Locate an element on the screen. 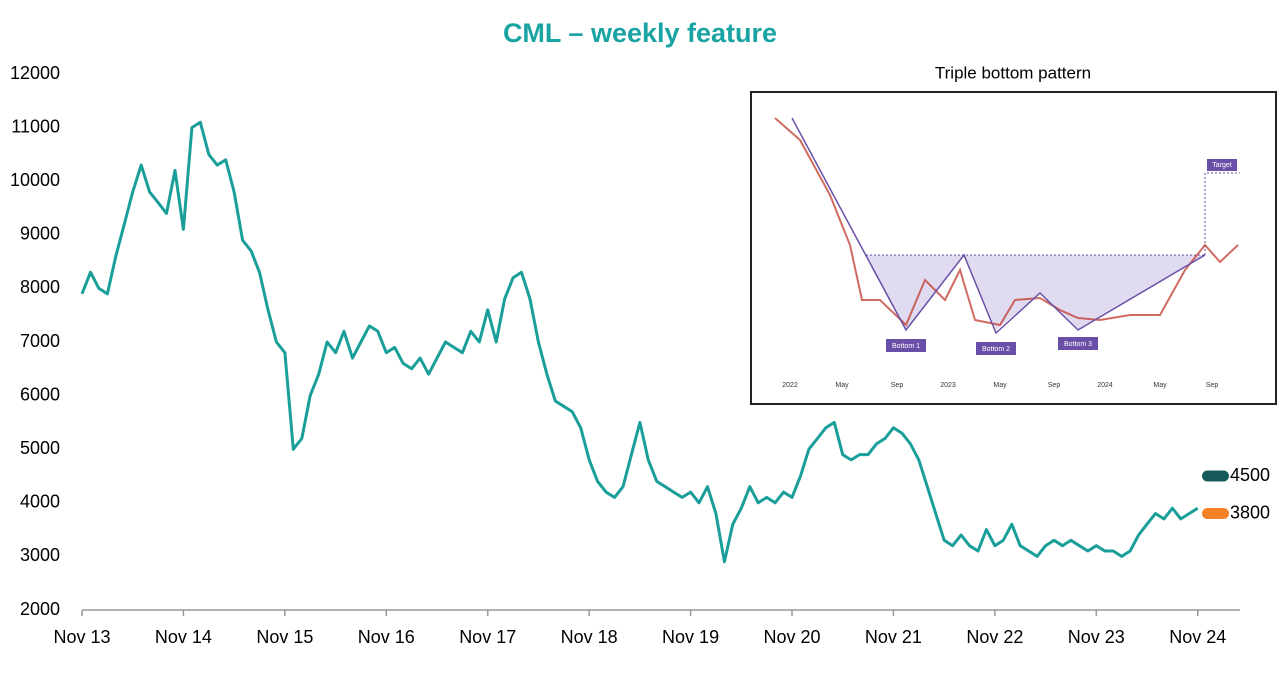 This screenshot has width=1280, height=694. target-label: 3800 is located at coordinates (1250, 512).